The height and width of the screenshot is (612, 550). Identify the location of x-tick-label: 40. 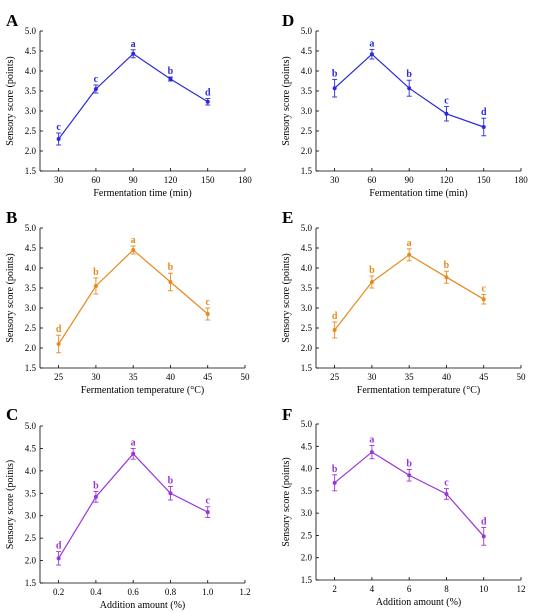
(171, 377).